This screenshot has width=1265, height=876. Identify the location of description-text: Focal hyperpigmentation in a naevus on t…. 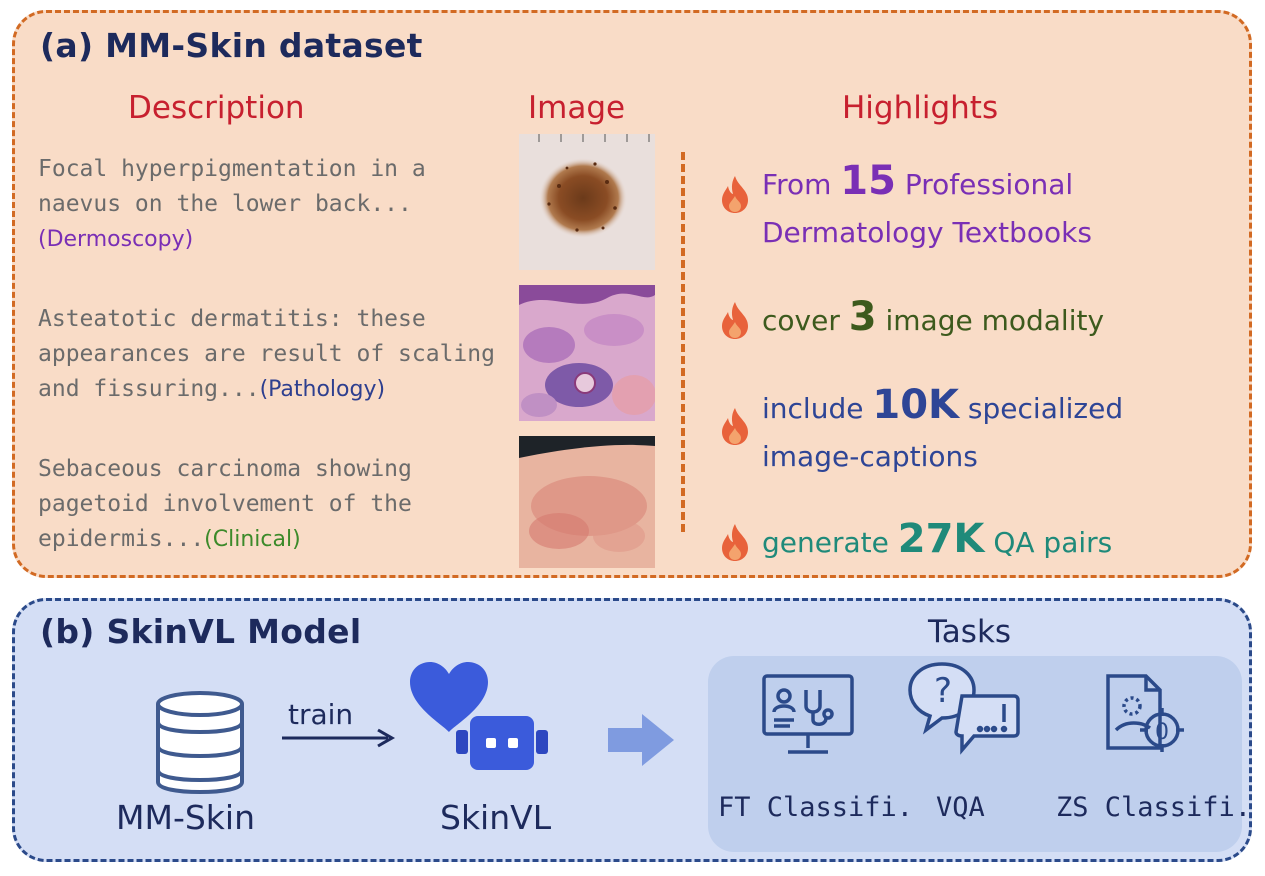
(232, 186).